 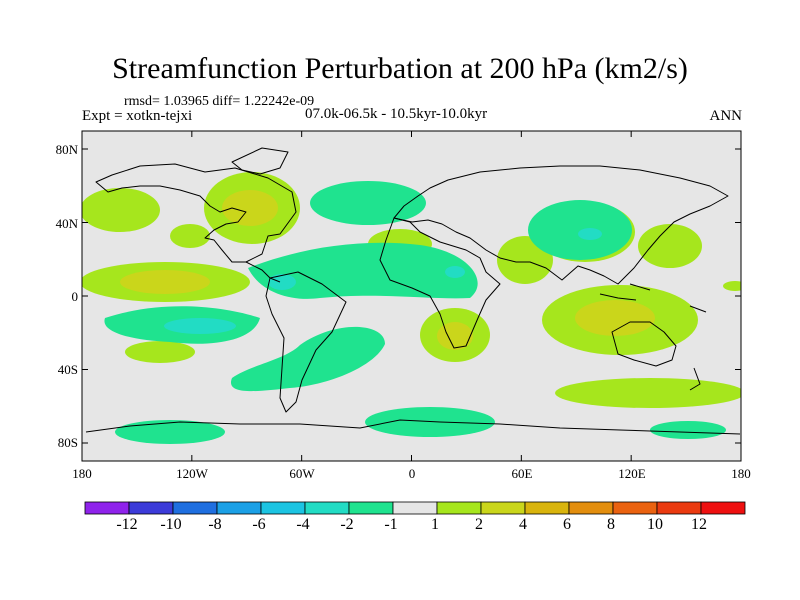 I want to click on central-america-outline, so click(x=263, y=272).